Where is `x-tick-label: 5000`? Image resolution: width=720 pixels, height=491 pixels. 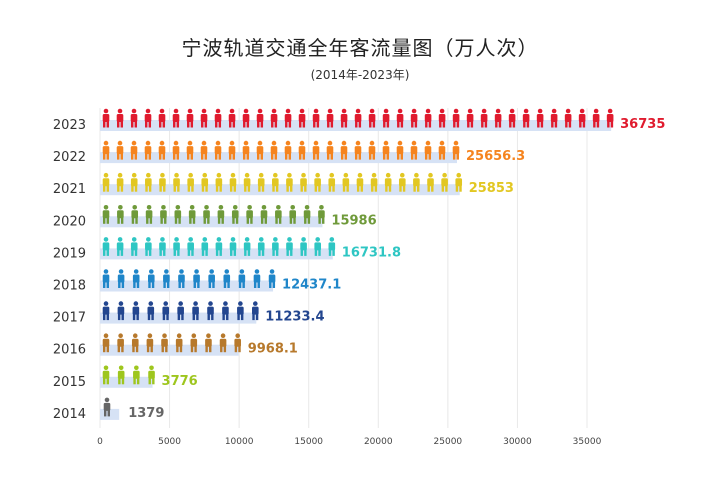
x-tick-label: 5000 is located at coordinates (169, 442).